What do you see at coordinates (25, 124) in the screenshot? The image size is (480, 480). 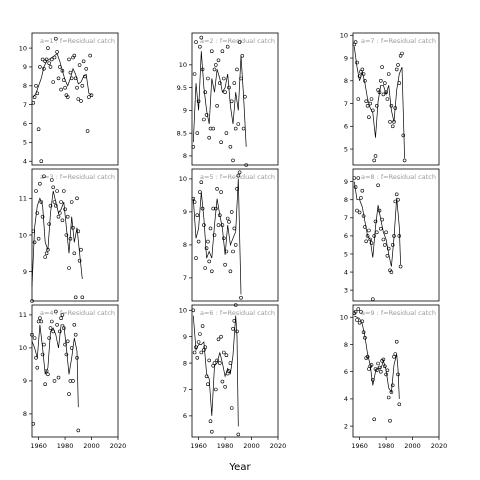 I see `y-tick-label: 6` at bounding box center [25, 124].